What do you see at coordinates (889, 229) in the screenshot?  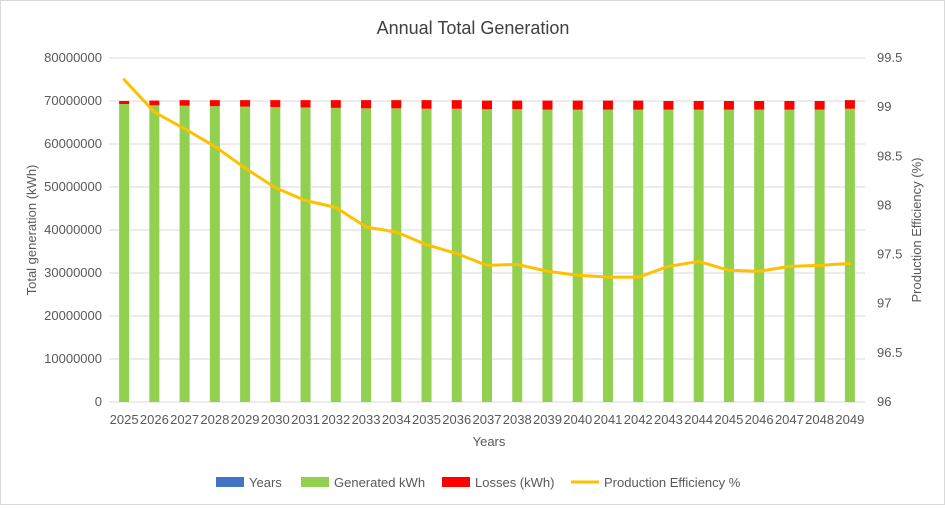 I see `y2-axis-ticks: 96 96.5 97 97.5 98 98.5 99 99.5` at bounding box center [889, 229].